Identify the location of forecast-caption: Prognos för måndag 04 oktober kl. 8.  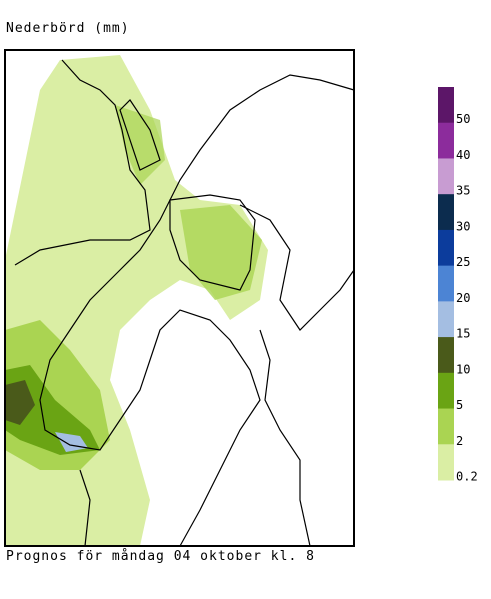
(160, 556).